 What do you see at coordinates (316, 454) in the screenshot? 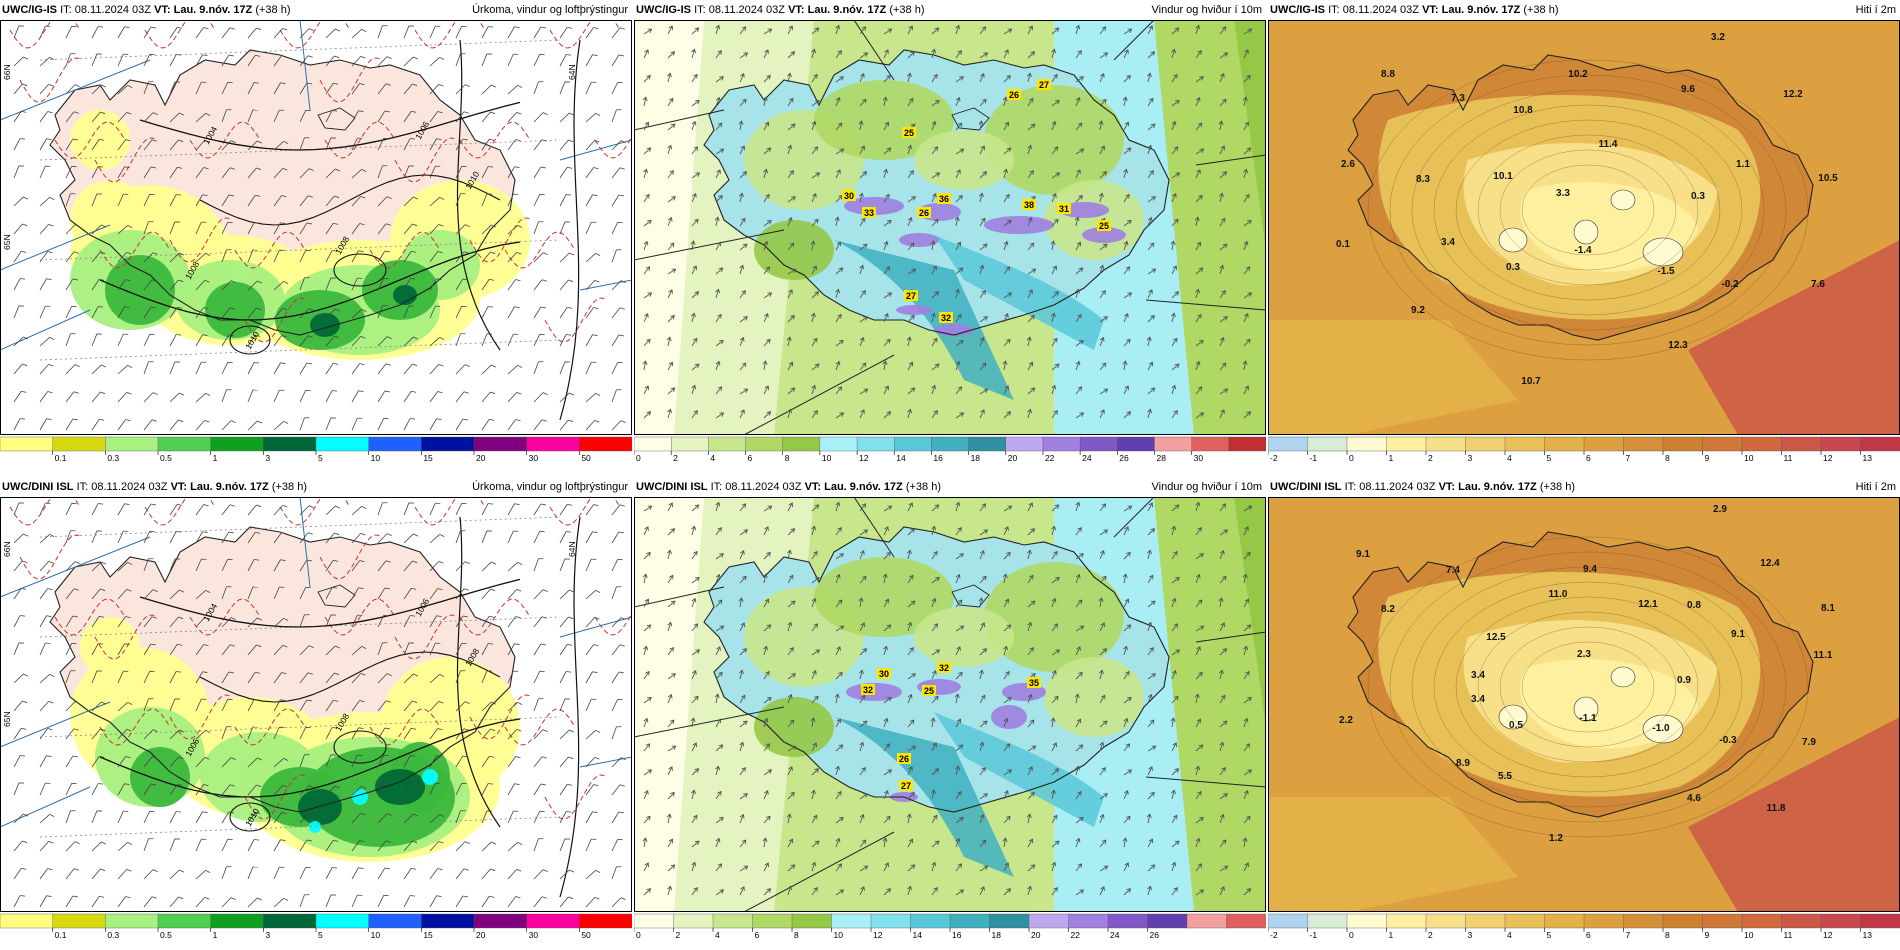
I see `colorbar: 0.1 0.3 0.5 1 3 5 10 15 20 30 50` at bounding box center [316, 454].